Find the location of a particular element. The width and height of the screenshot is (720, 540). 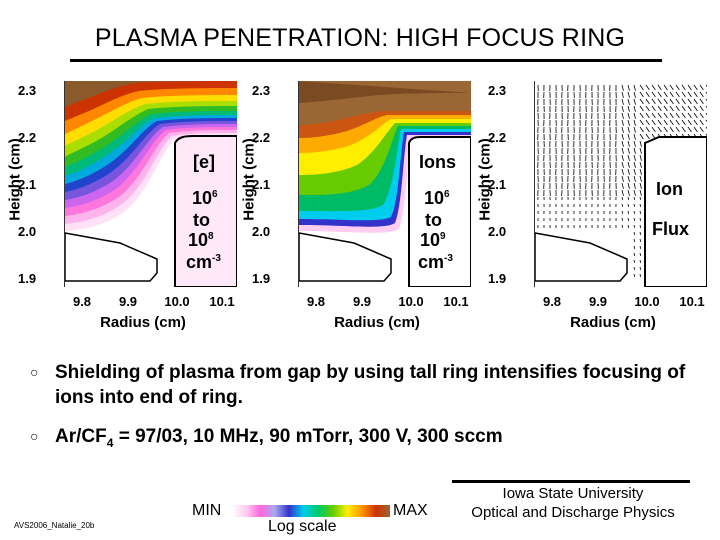

group-name: Optical and Discharge Physics is located at coordinates (573, 512).